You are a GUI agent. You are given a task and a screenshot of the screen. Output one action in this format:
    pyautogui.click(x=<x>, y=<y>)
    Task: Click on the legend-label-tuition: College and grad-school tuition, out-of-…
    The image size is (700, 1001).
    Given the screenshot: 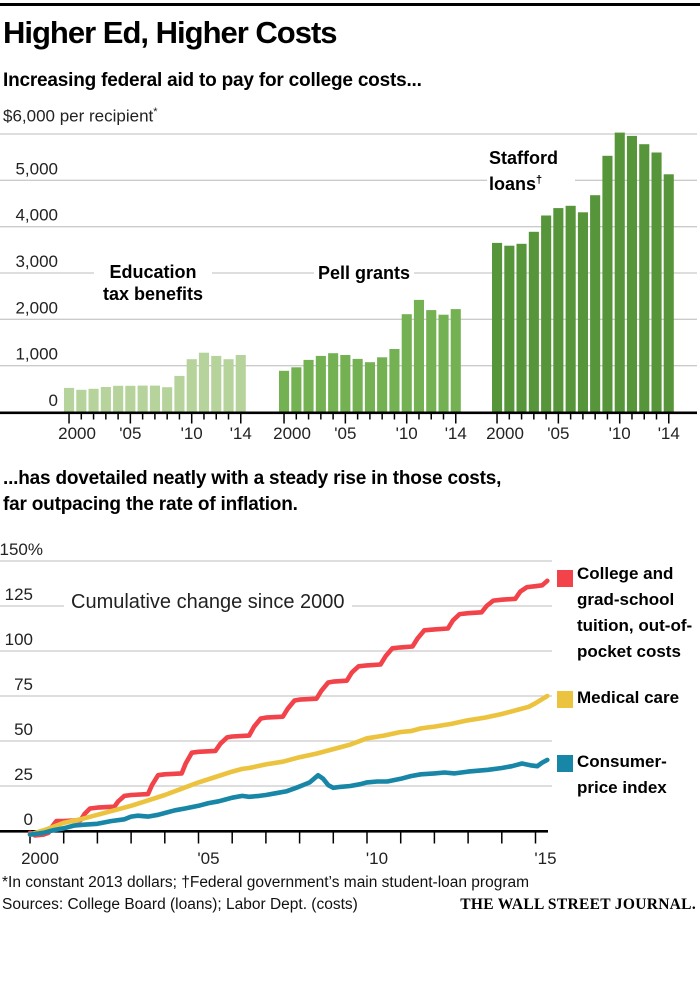 What is the action you would take?
    pyautogui.click(x=635, y=612)
    